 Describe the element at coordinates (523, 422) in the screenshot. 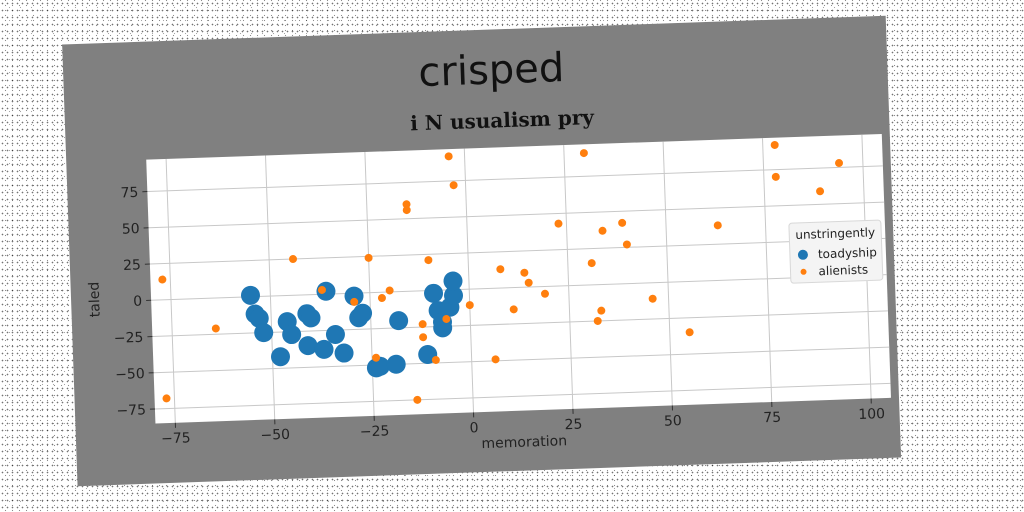

I see `x-ticks: −75 −50 −25 0 25 50 75 100` at that location.